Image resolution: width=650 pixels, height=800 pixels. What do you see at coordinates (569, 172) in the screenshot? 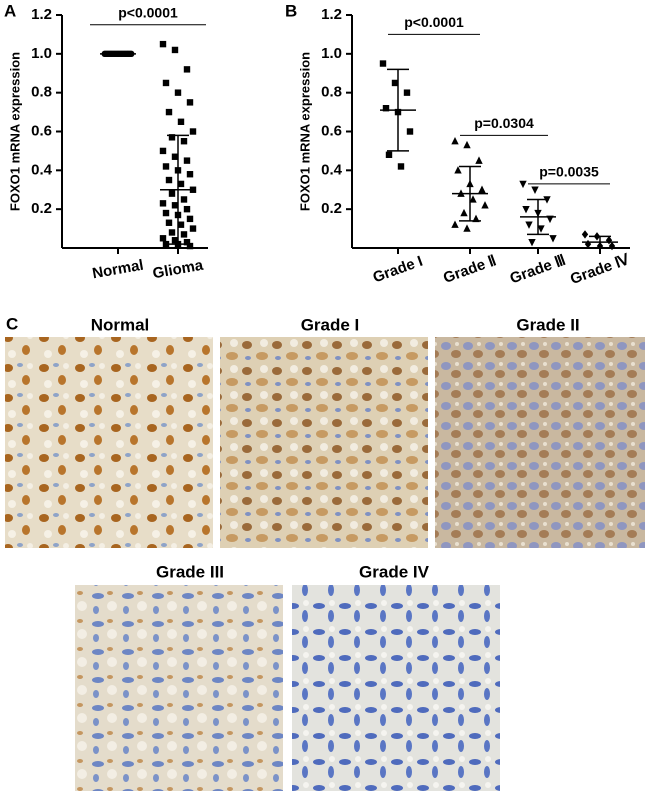
I see `p-value: p=0.0035` at bounding box center [569, 172].